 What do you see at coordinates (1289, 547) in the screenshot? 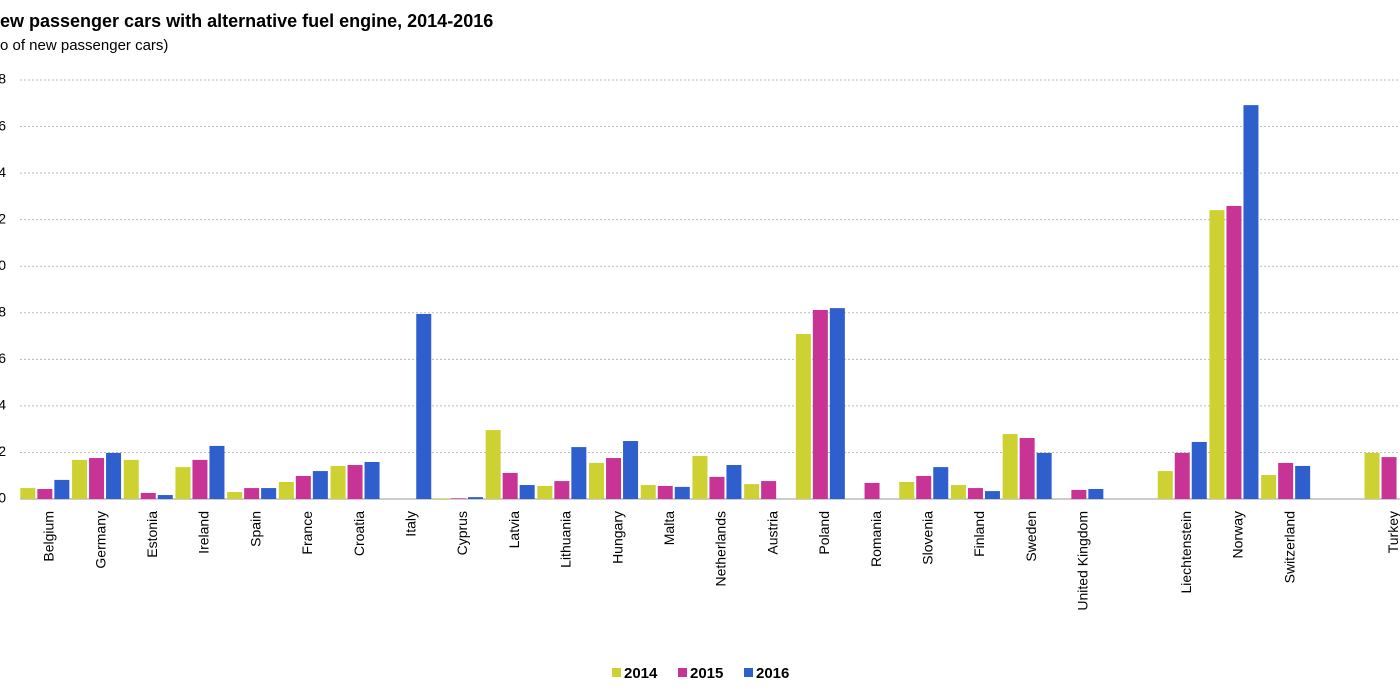
I see `x-tick-label: Switzerland` at bounding box center [1289, 547].